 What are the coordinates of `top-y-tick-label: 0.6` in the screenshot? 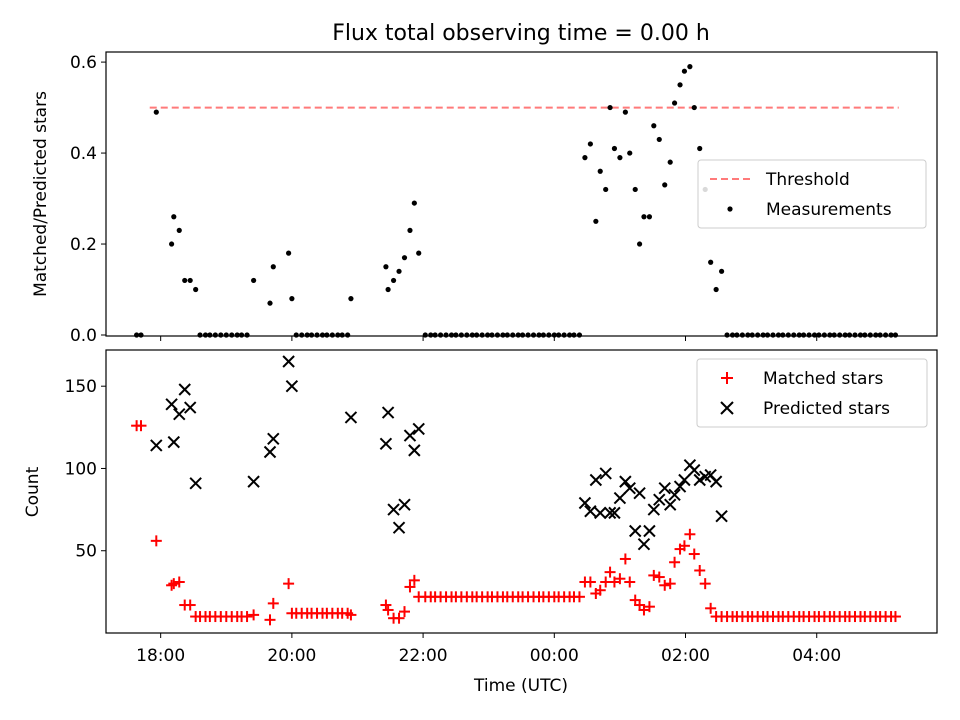 It's located at (83, 63).